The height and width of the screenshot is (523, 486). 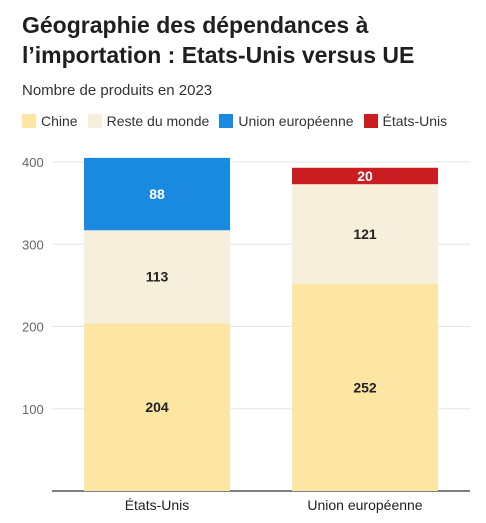 I want to click on value-label-etats-unis-reste-du-monde: 113, so click(x=157, y=277).